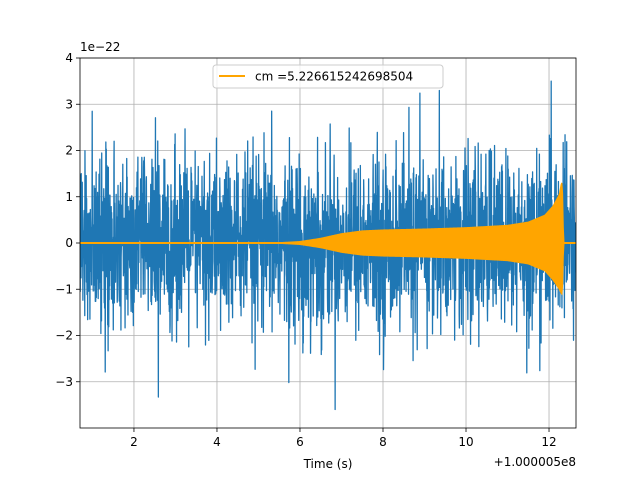 Image resolution: width=640 pixels, height=480 pixels. I want to click on y-tick-label: −1, so click(64, 289).